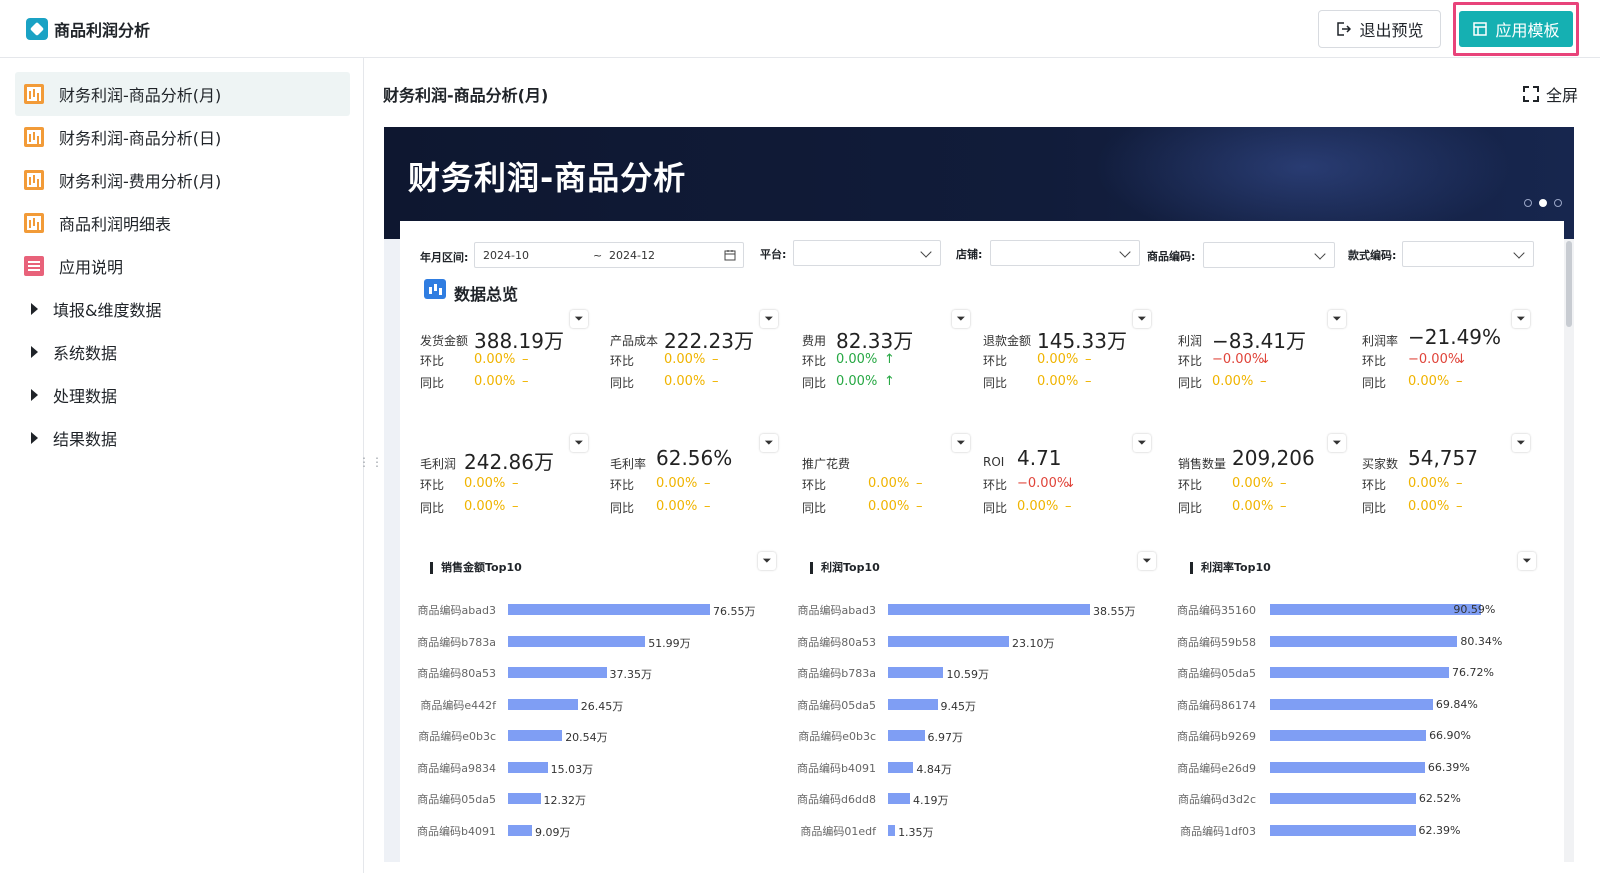 Image resolution: width=1600 pixels, height=873 pixels. I want to click on apply-template-button: 应用模板, so click(1516, 29).